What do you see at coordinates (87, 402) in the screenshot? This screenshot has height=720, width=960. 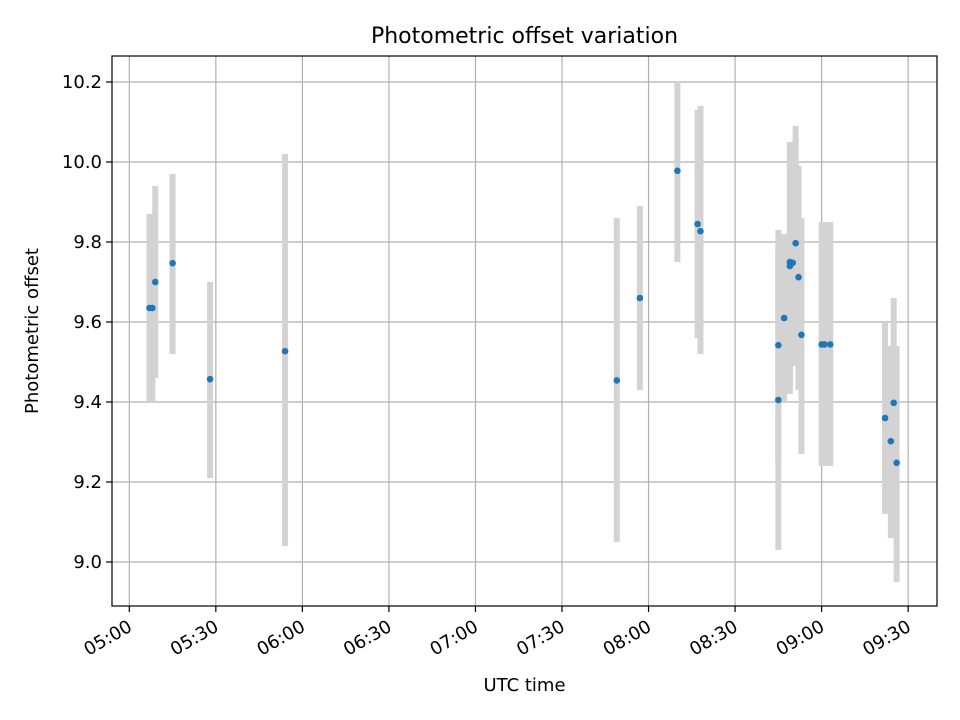 I see `y-tick-label: 9.4` at bounding box center [87, 402].